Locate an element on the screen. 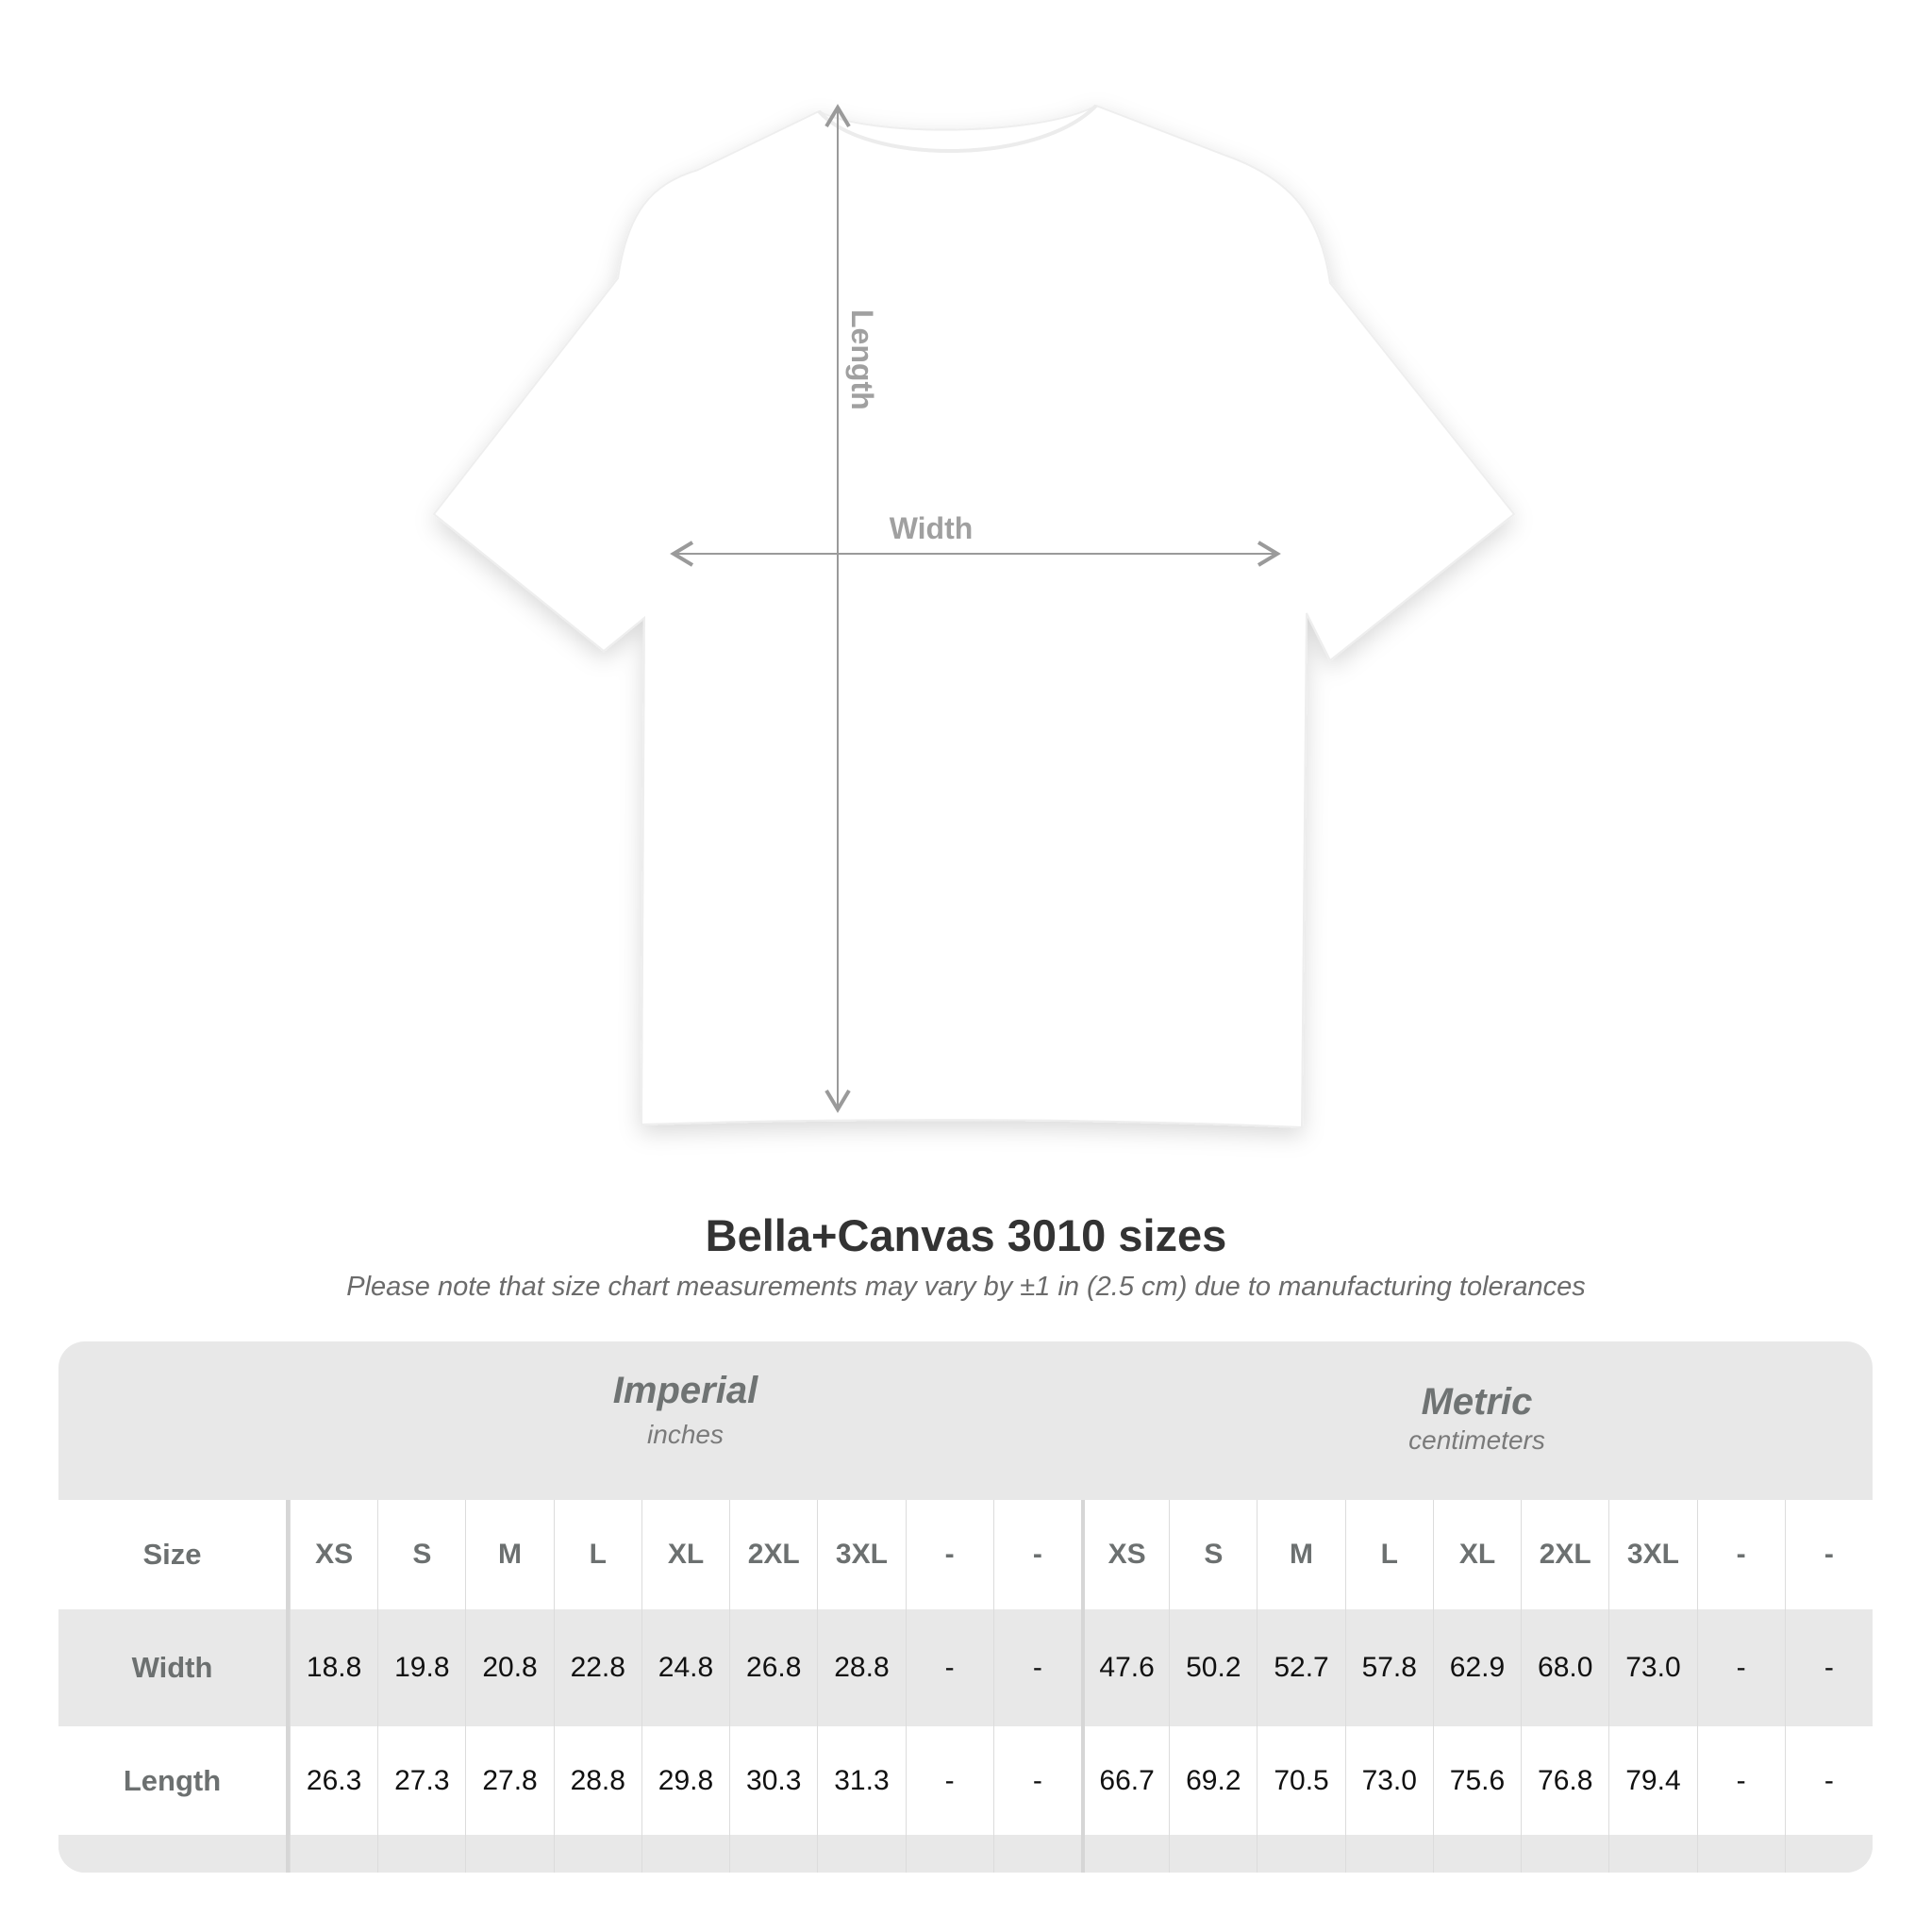  metric-cell: 68.0 is located at coordinates (1564, 1667).